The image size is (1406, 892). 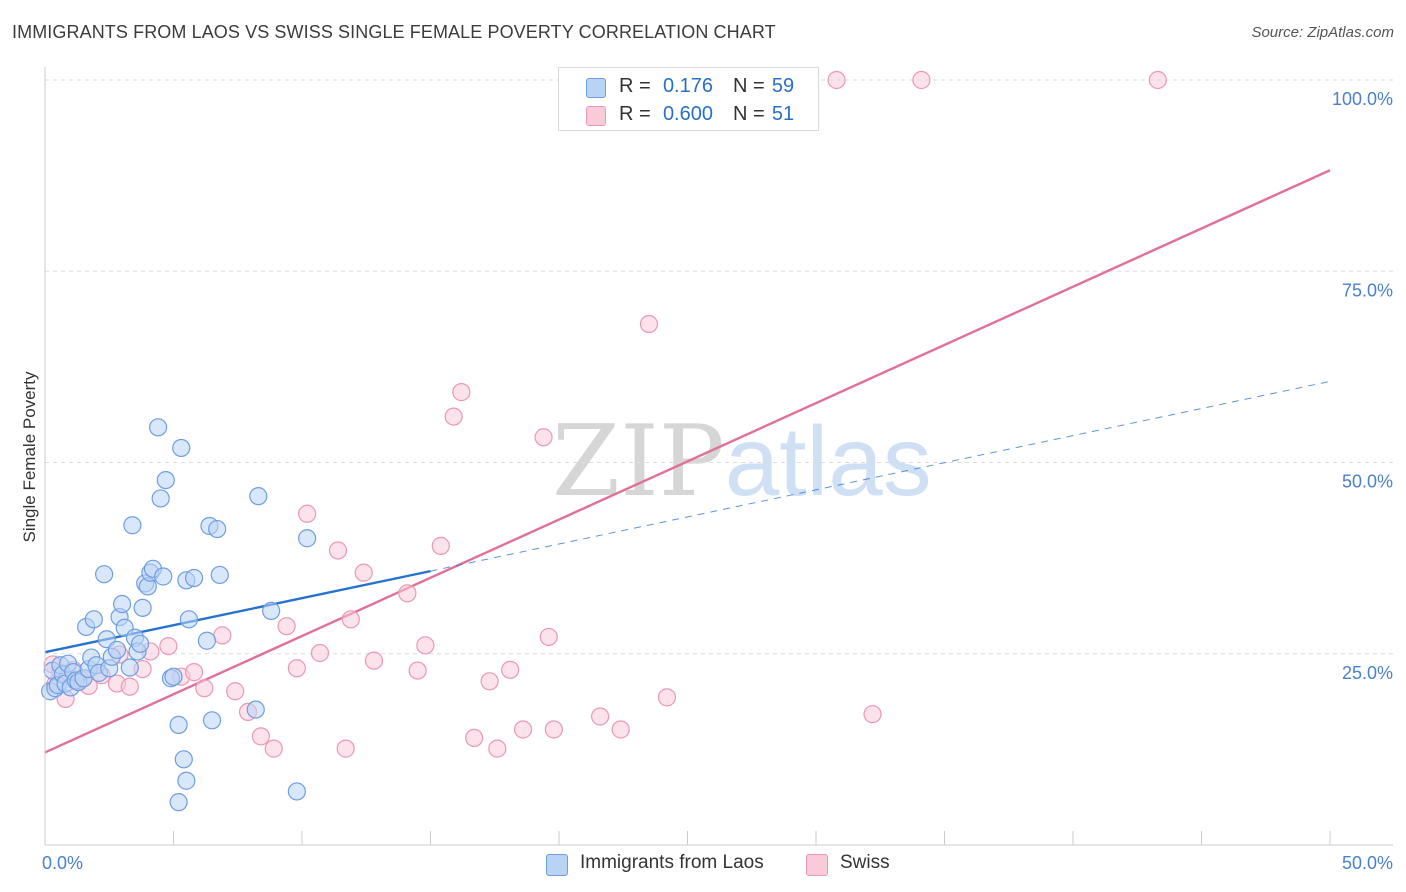 I want to click on legend-r-value: 0.600, so click(x=687, y=114).